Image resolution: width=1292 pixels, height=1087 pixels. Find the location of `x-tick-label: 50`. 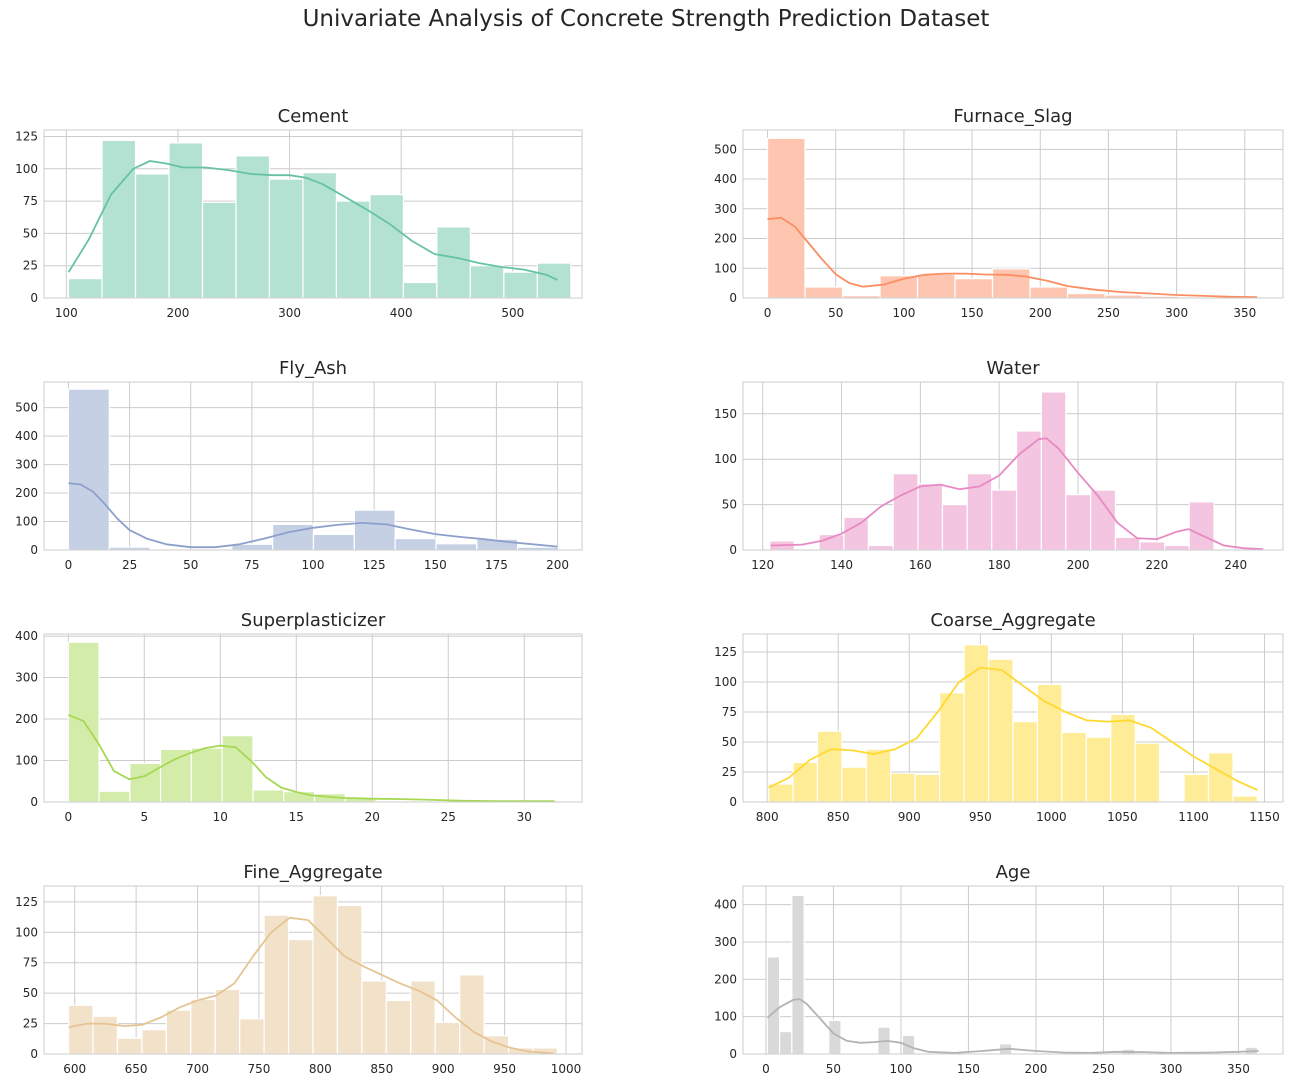

x-tick-label: 50 is located at coordinates (190, 565).